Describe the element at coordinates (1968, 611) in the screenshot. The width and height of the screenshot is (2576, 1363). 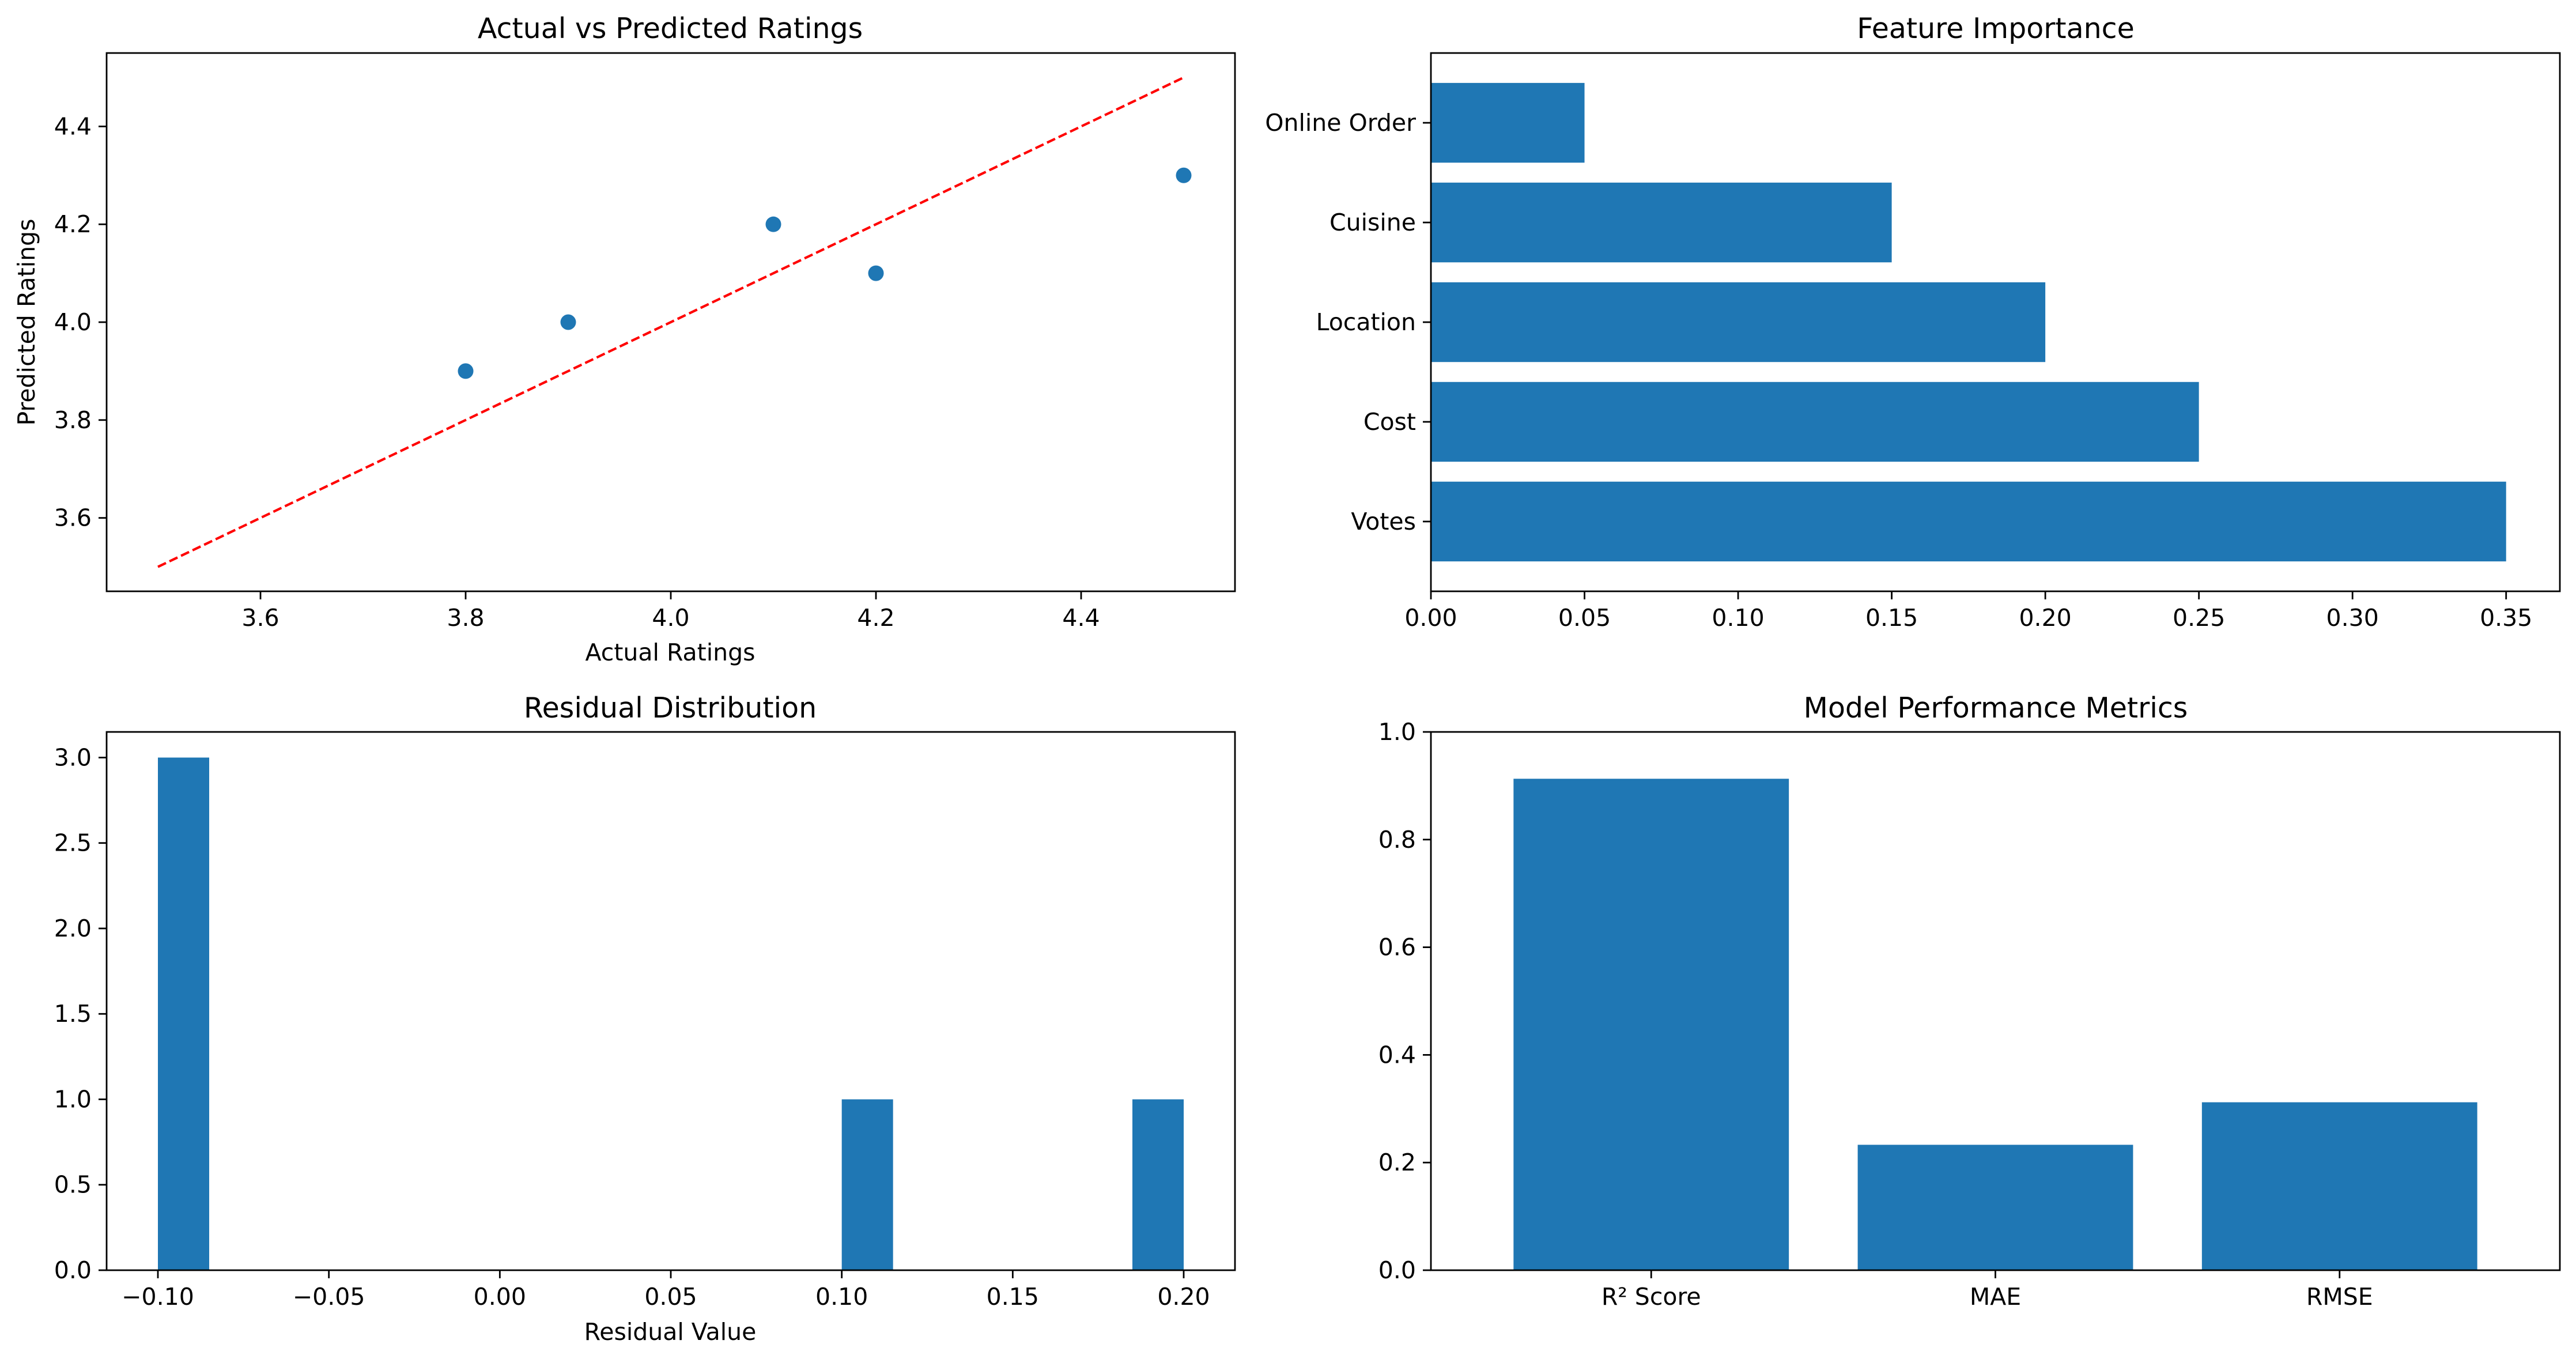
I see `importance-x-axis: 0.00 0.05 0.10 0.15 0.20 0.25 0.30 0.35` at that location.